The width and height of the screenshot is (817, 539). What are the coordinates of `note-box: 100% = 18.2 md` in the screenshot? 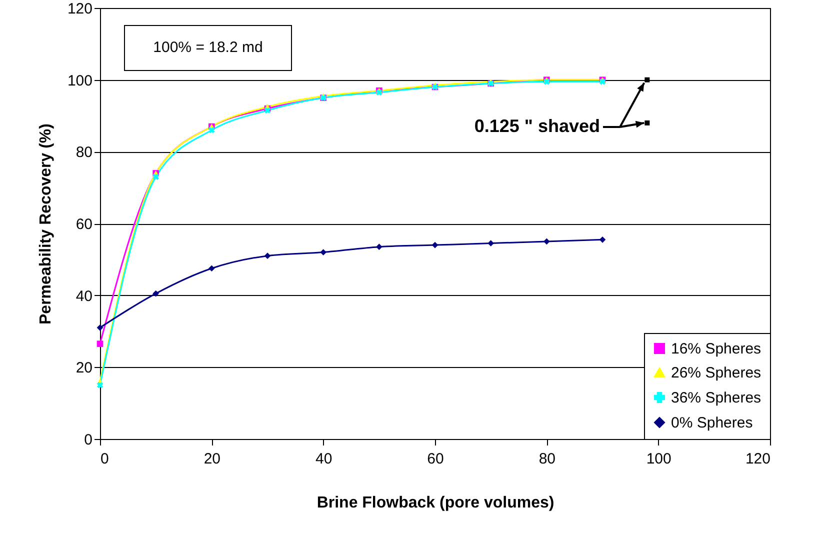 It's located at (208, 48).